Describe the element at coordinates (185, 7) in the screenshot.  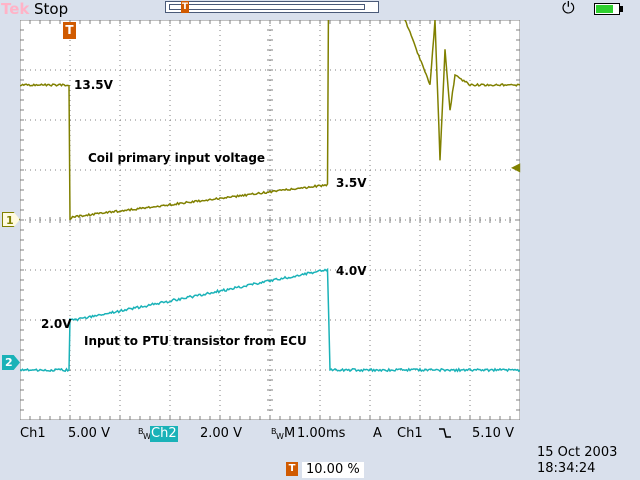
I see `record-trigger-marker: T` at that location.